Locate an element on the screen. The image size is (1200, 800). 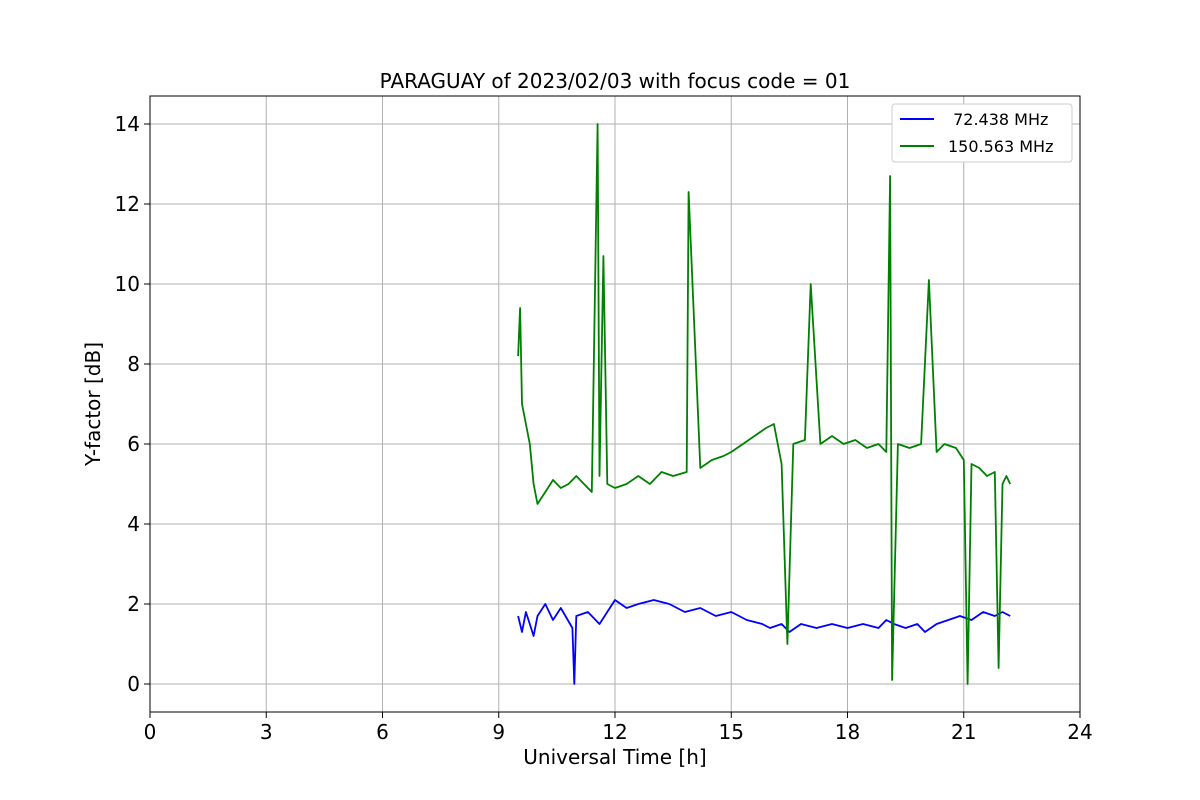
y-tick-label: 12 is located at coordinates (127, 204).